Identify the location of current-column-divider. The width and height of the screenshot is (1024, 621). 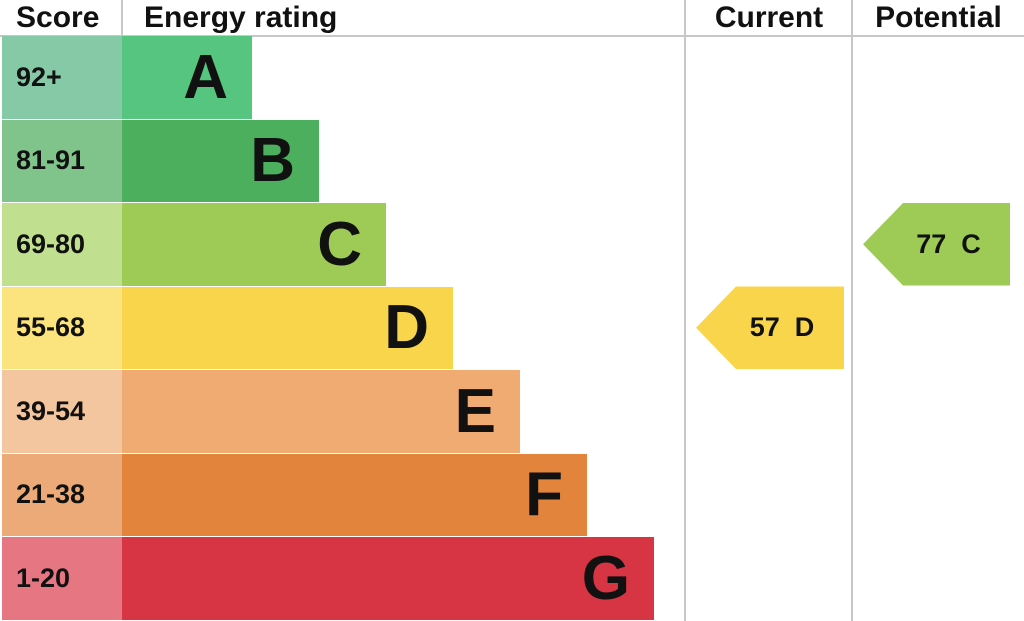
(685, 310).